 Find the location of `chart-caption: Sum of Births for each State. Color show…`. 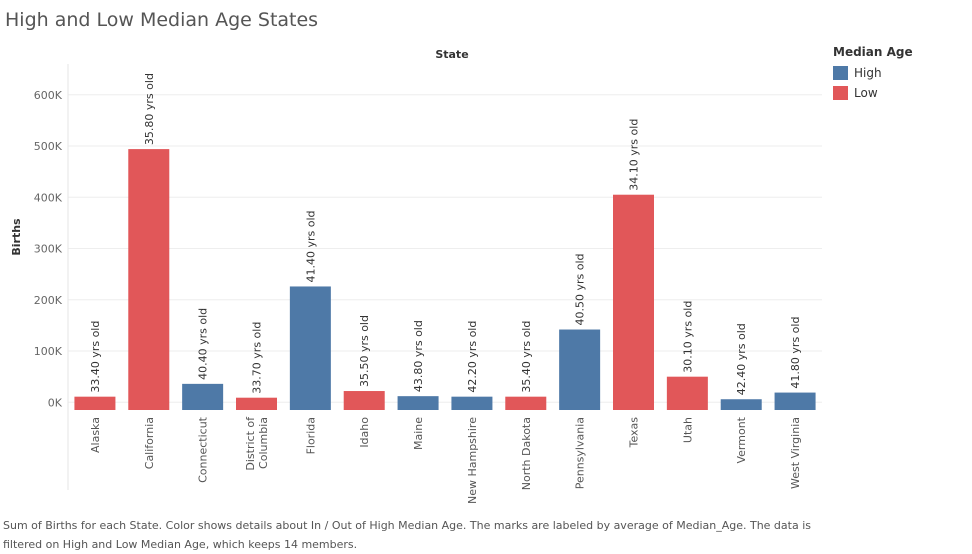

chart-caption: Sum of Births for each State. Color show… is located at coordinates (407, 535).